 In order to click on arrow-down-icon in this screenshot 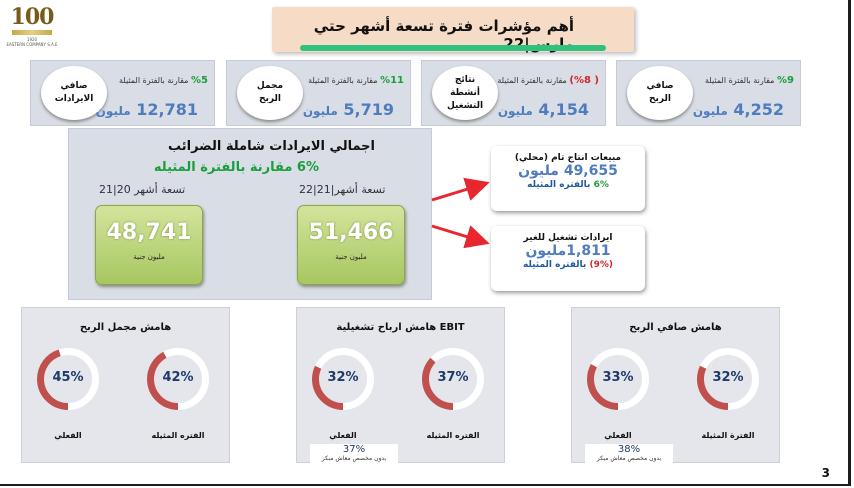, I will do `click(460, 236)`.